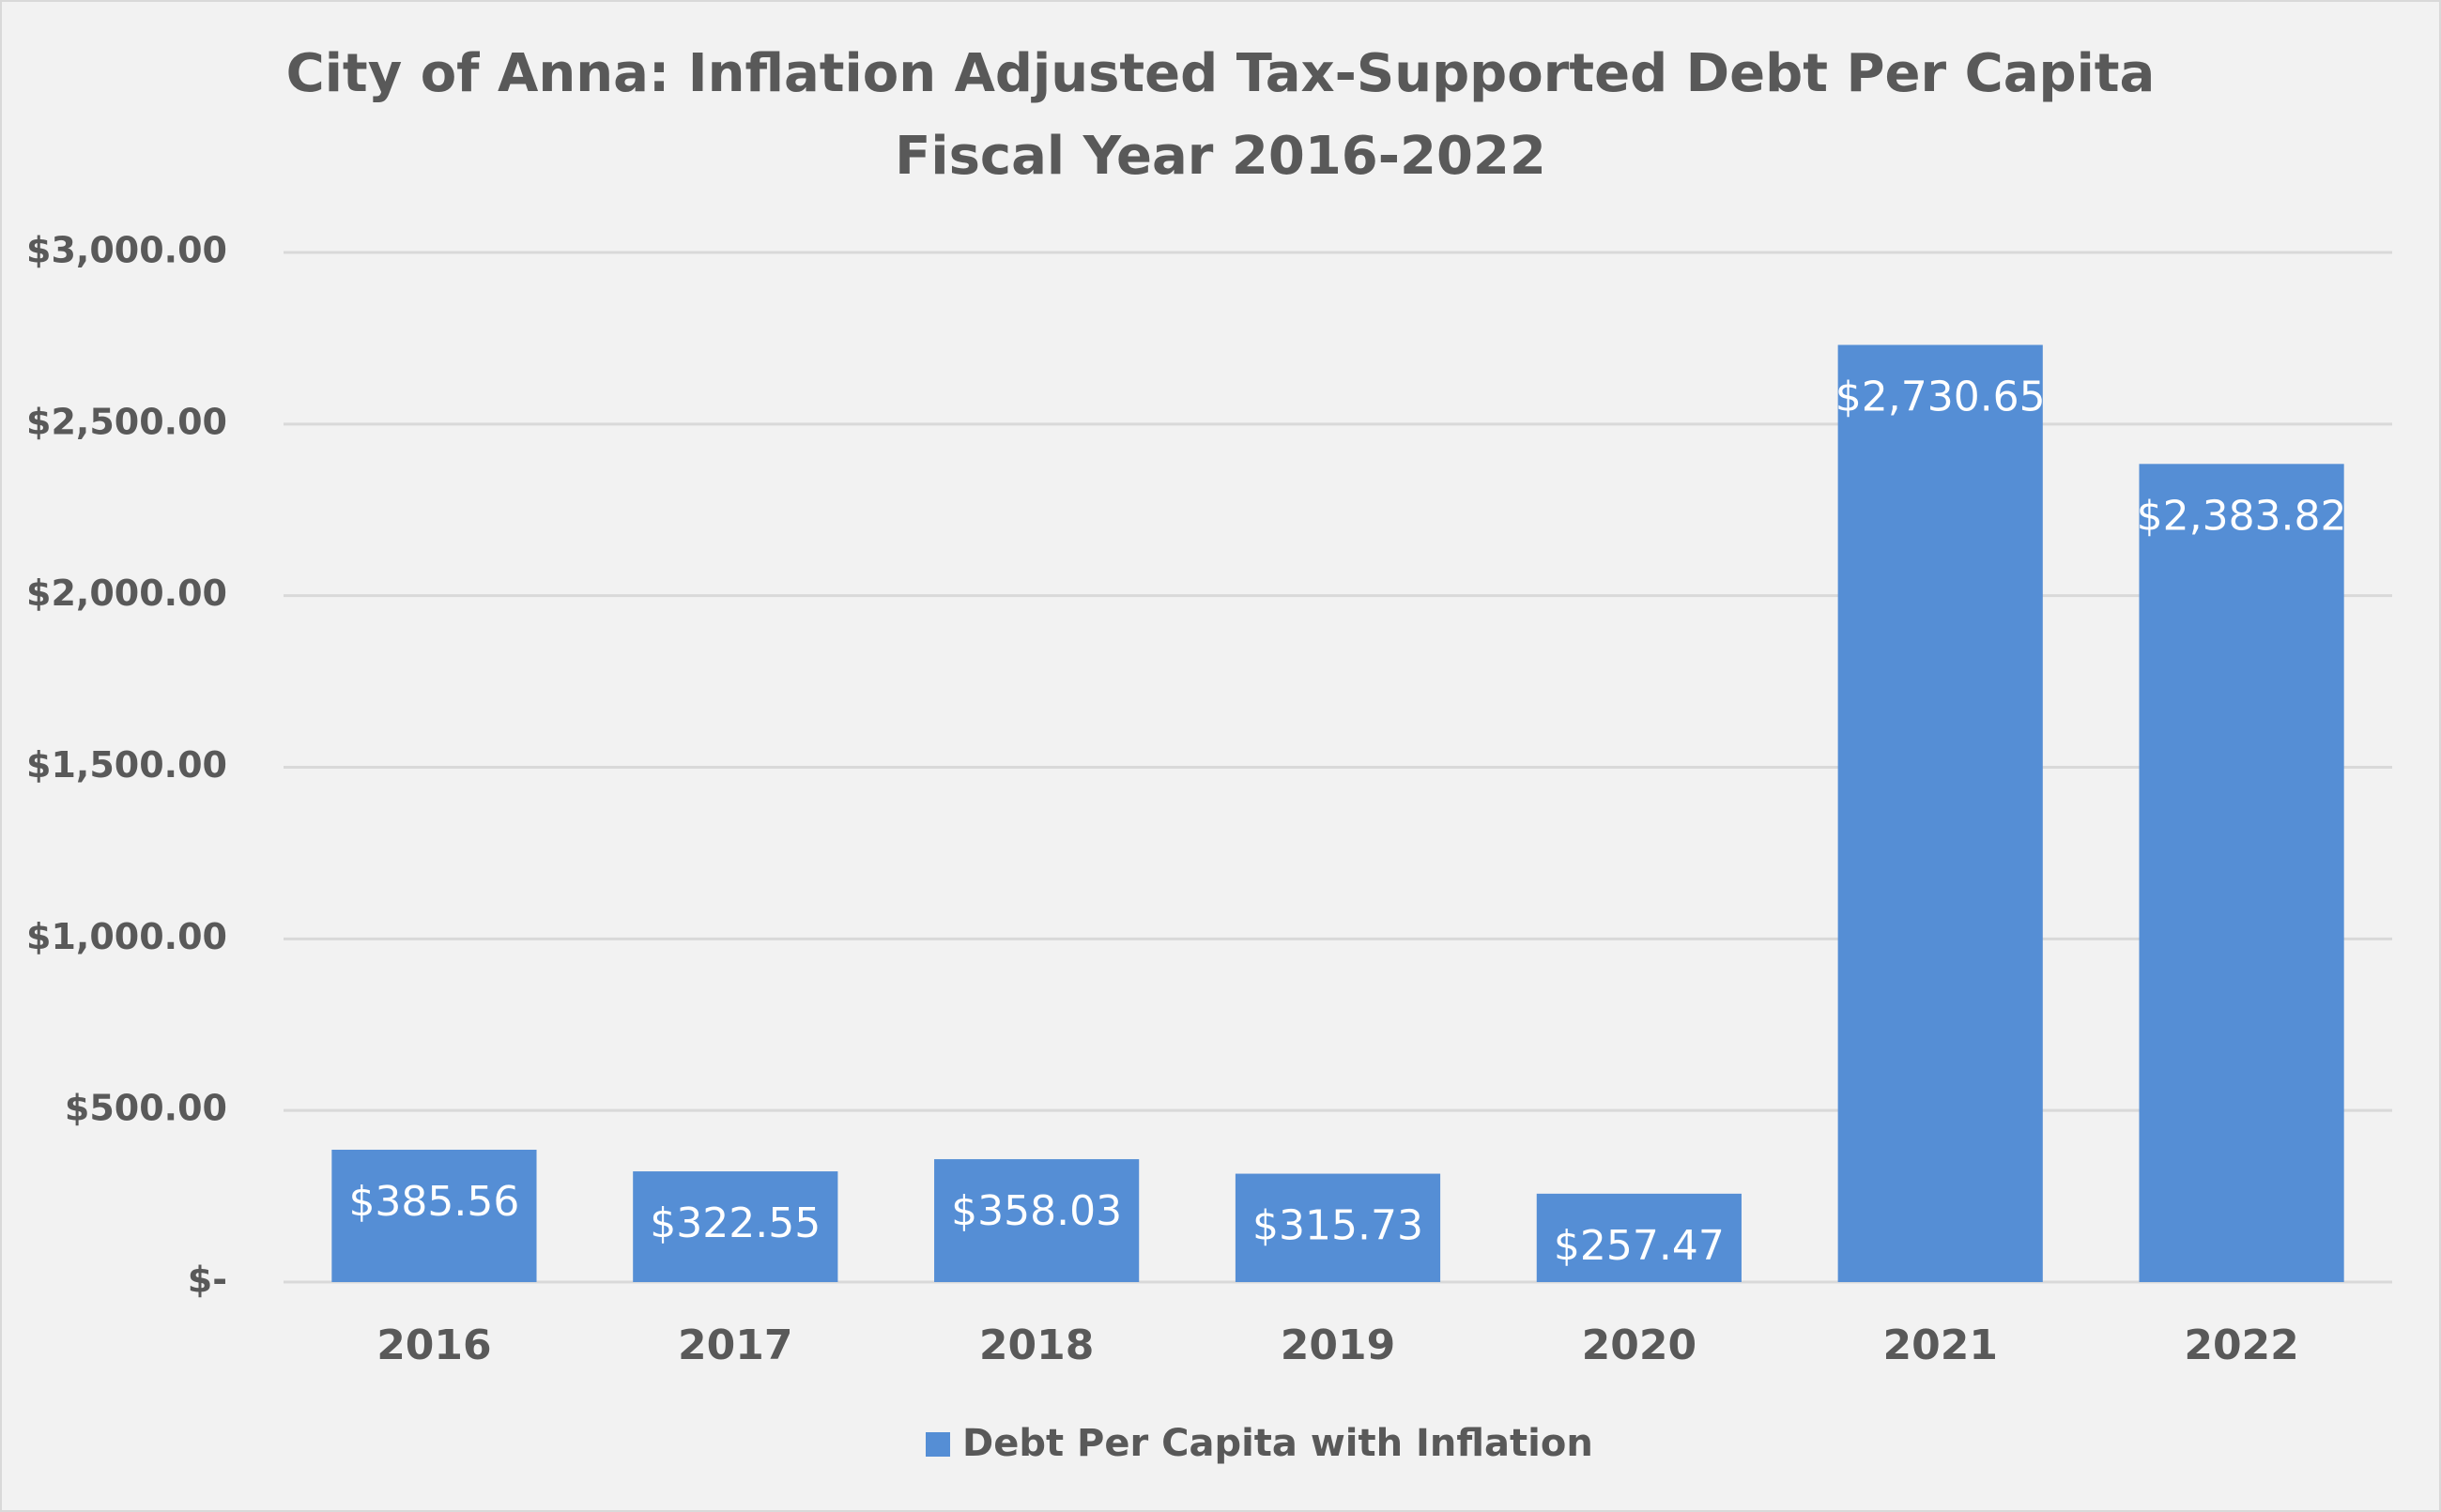 The image size is (2441, 1512). Describe the element at coordinates (1639, 1246) in the screenshot. I see `data-label: $257.47` at that location.